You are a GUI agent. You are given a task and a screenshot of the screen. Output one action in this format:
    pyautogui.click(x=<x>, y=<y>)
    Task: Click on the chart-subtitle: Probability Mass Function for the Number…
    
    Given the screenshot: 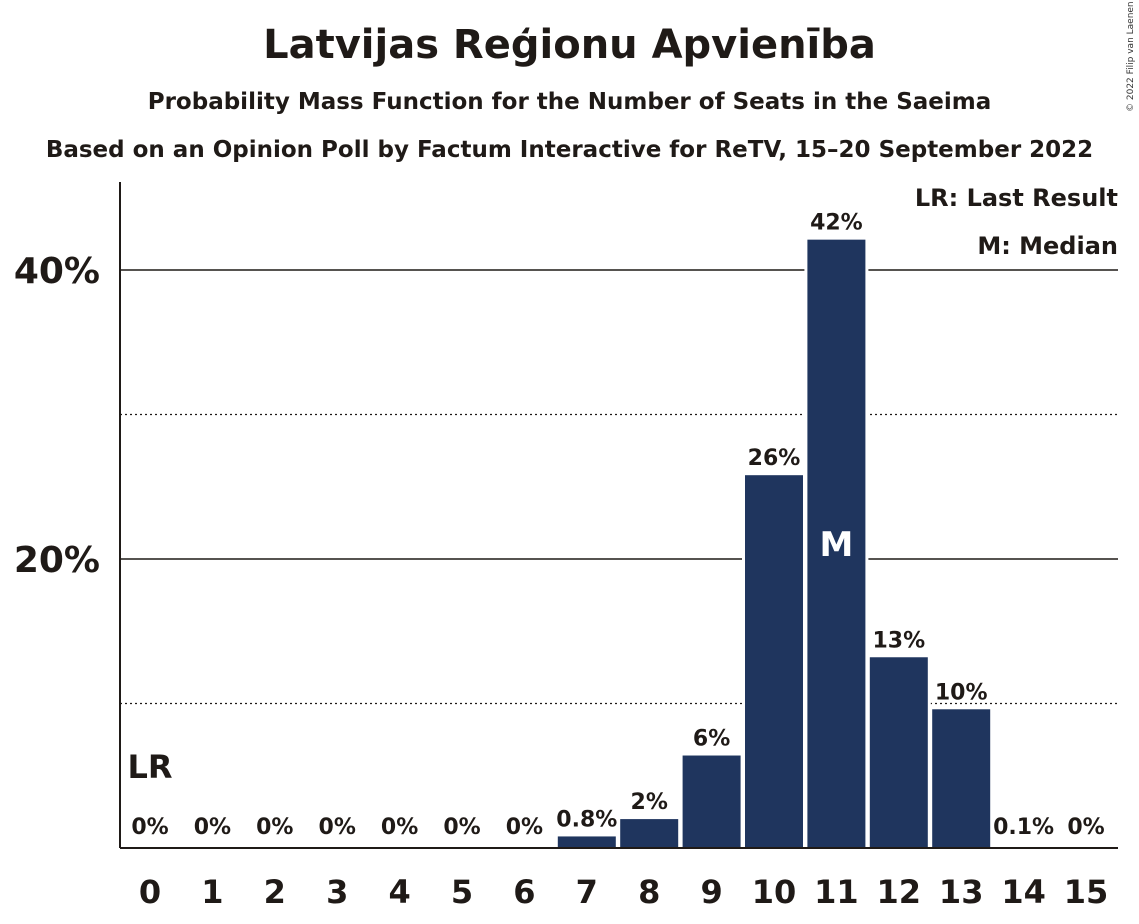 What is the action you would take?
    pyautogui.click(x=569, y=102)
    